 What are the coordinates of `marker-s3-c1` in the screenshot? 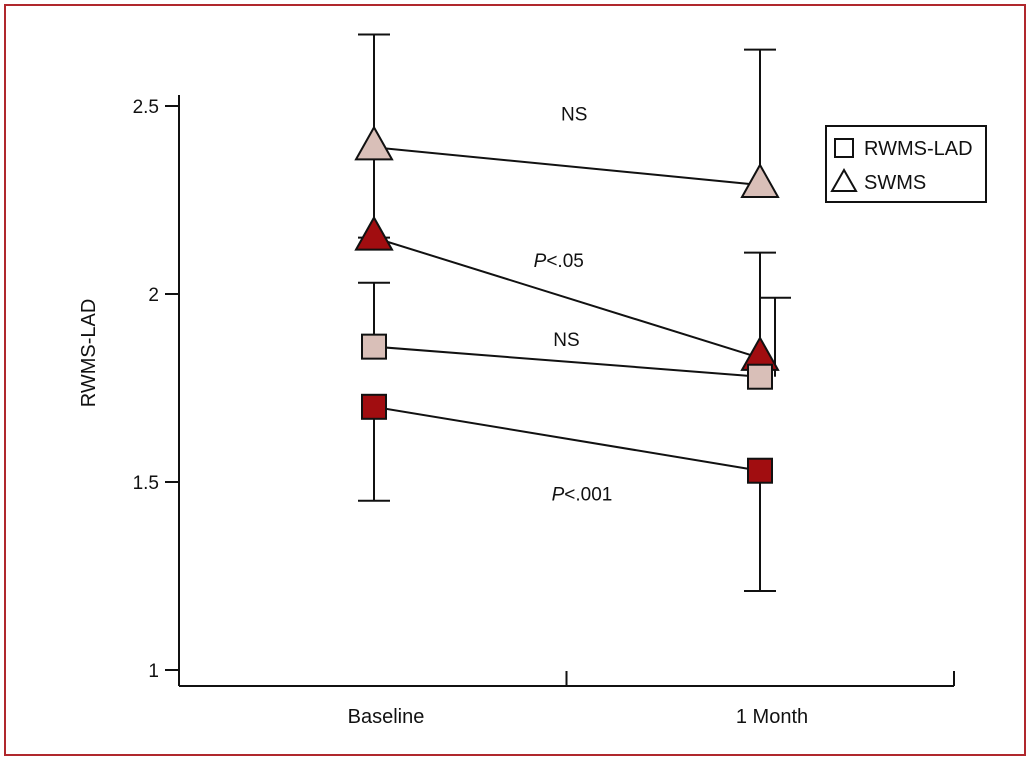 It's located at (760, 470).